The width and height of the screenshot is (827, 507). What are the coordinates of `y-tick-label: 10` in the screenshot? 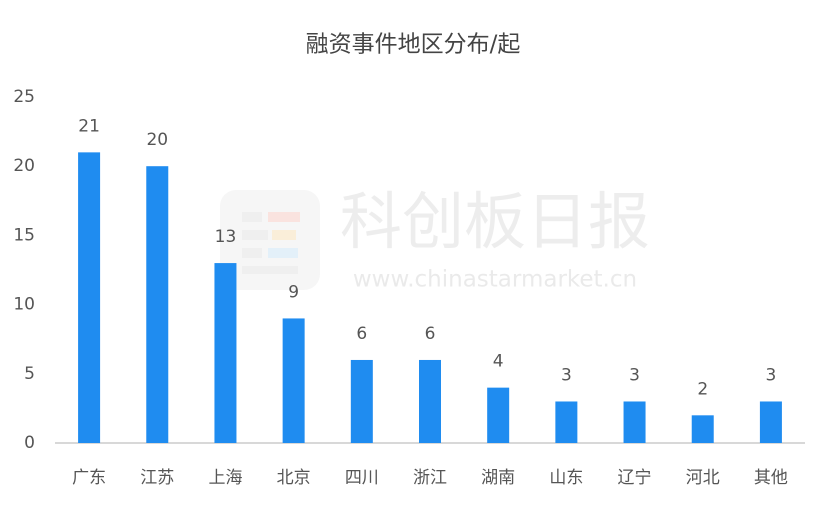 It's located at (24, 305).